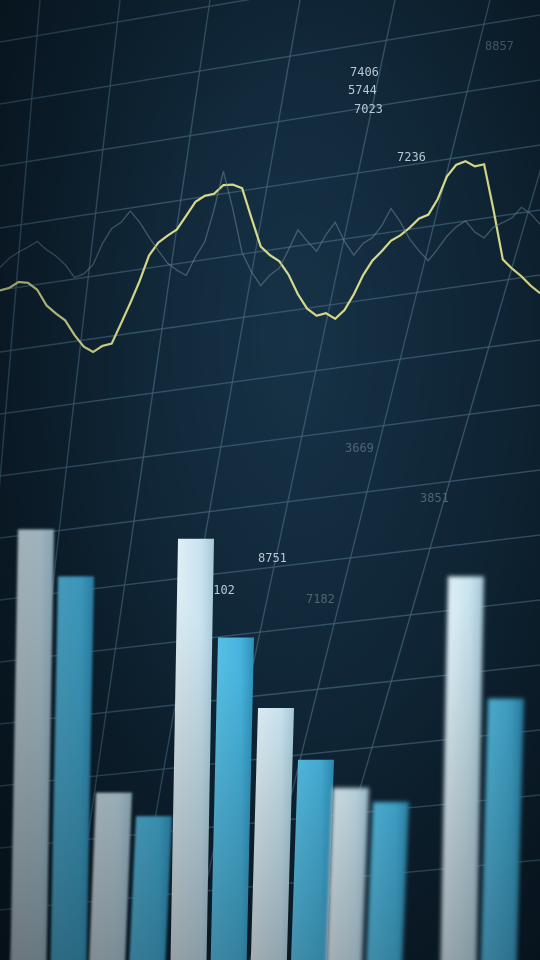 The width and height of the screenshot is (540, 960). Describe the element at coordinates (368, 109) in the screenshot. I see `value-label: 7023` at that location.